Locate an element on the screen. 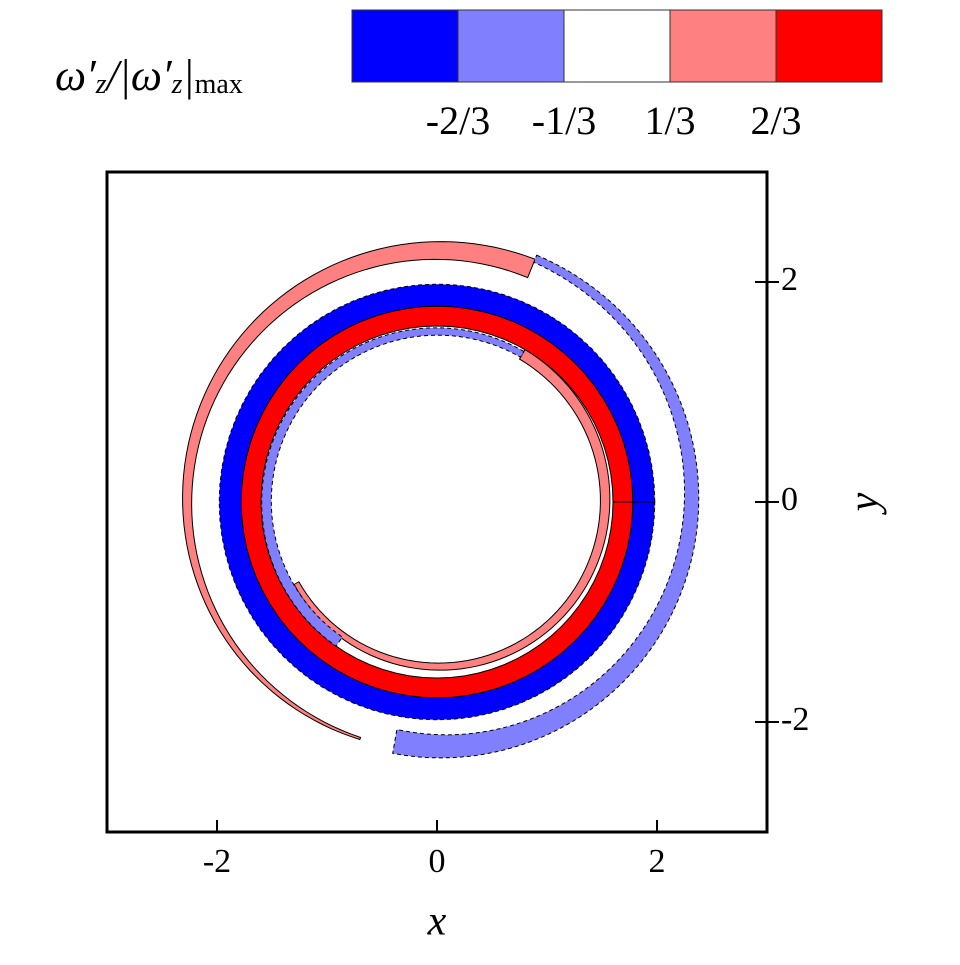 The image size is (960, 965). y-tick-label: 0 is located at coordinates (789, 499).